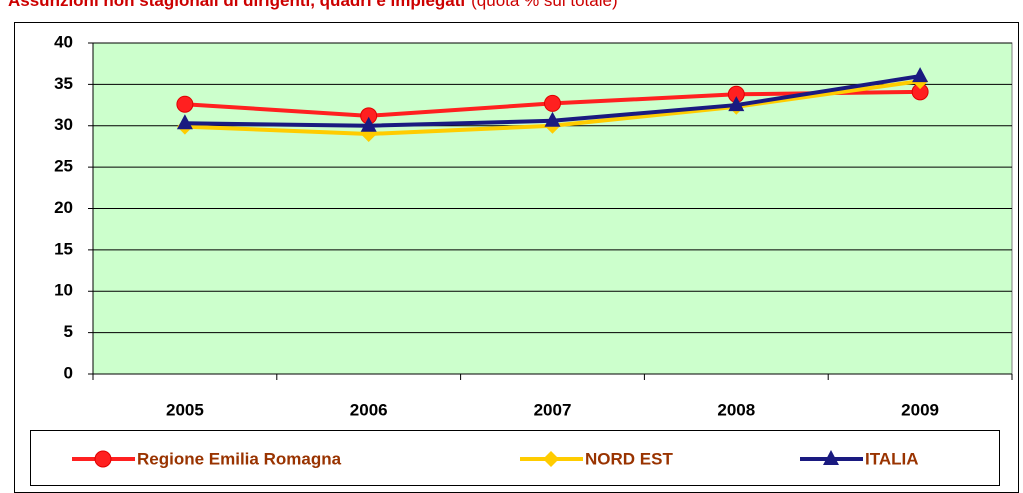 This screenshot has width=1023, height=493. Describe the element at coordinates (553, 409) in the screenshot. I see `x-tick-label: 2007` at that location.